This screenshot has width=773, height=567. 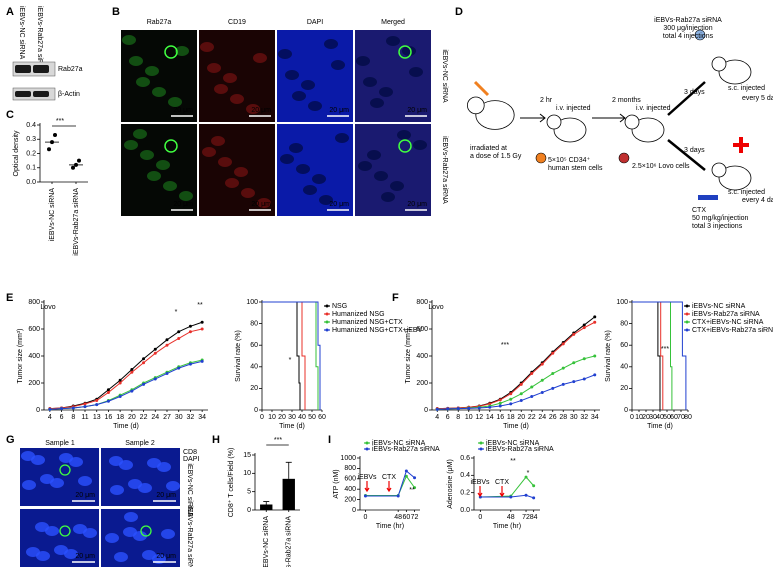 What do you see at coordinates (23, 69) in the screenshot?
I see `blot-band` at bounding box center [23, 69].